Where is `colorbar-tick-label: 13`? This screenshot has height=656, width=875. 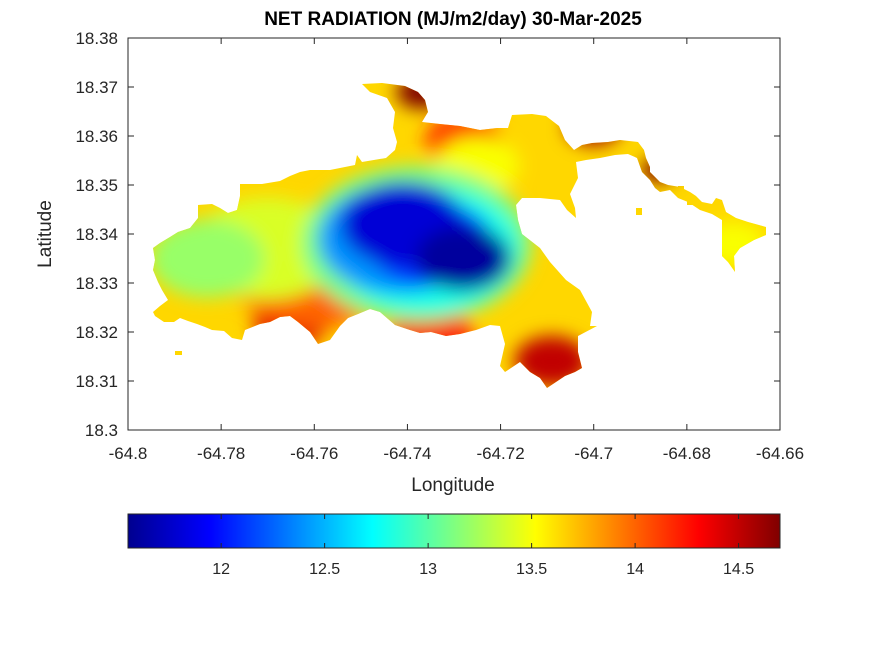 colorbar-tick-label: 13 is located at coordinates (428, 569).